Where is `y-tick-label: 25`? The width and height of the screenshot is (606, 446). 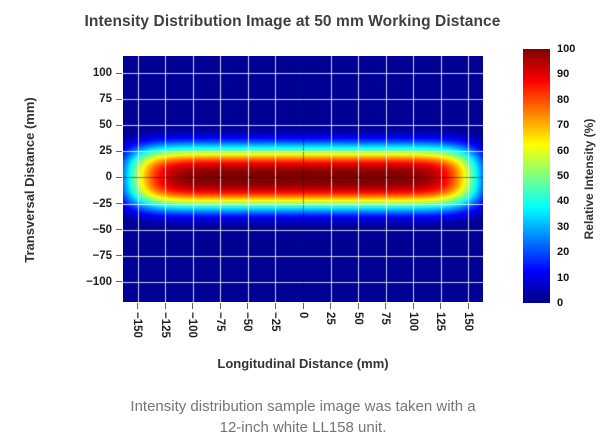 y-tick-label: 25 is located at coordinates (105, 151).